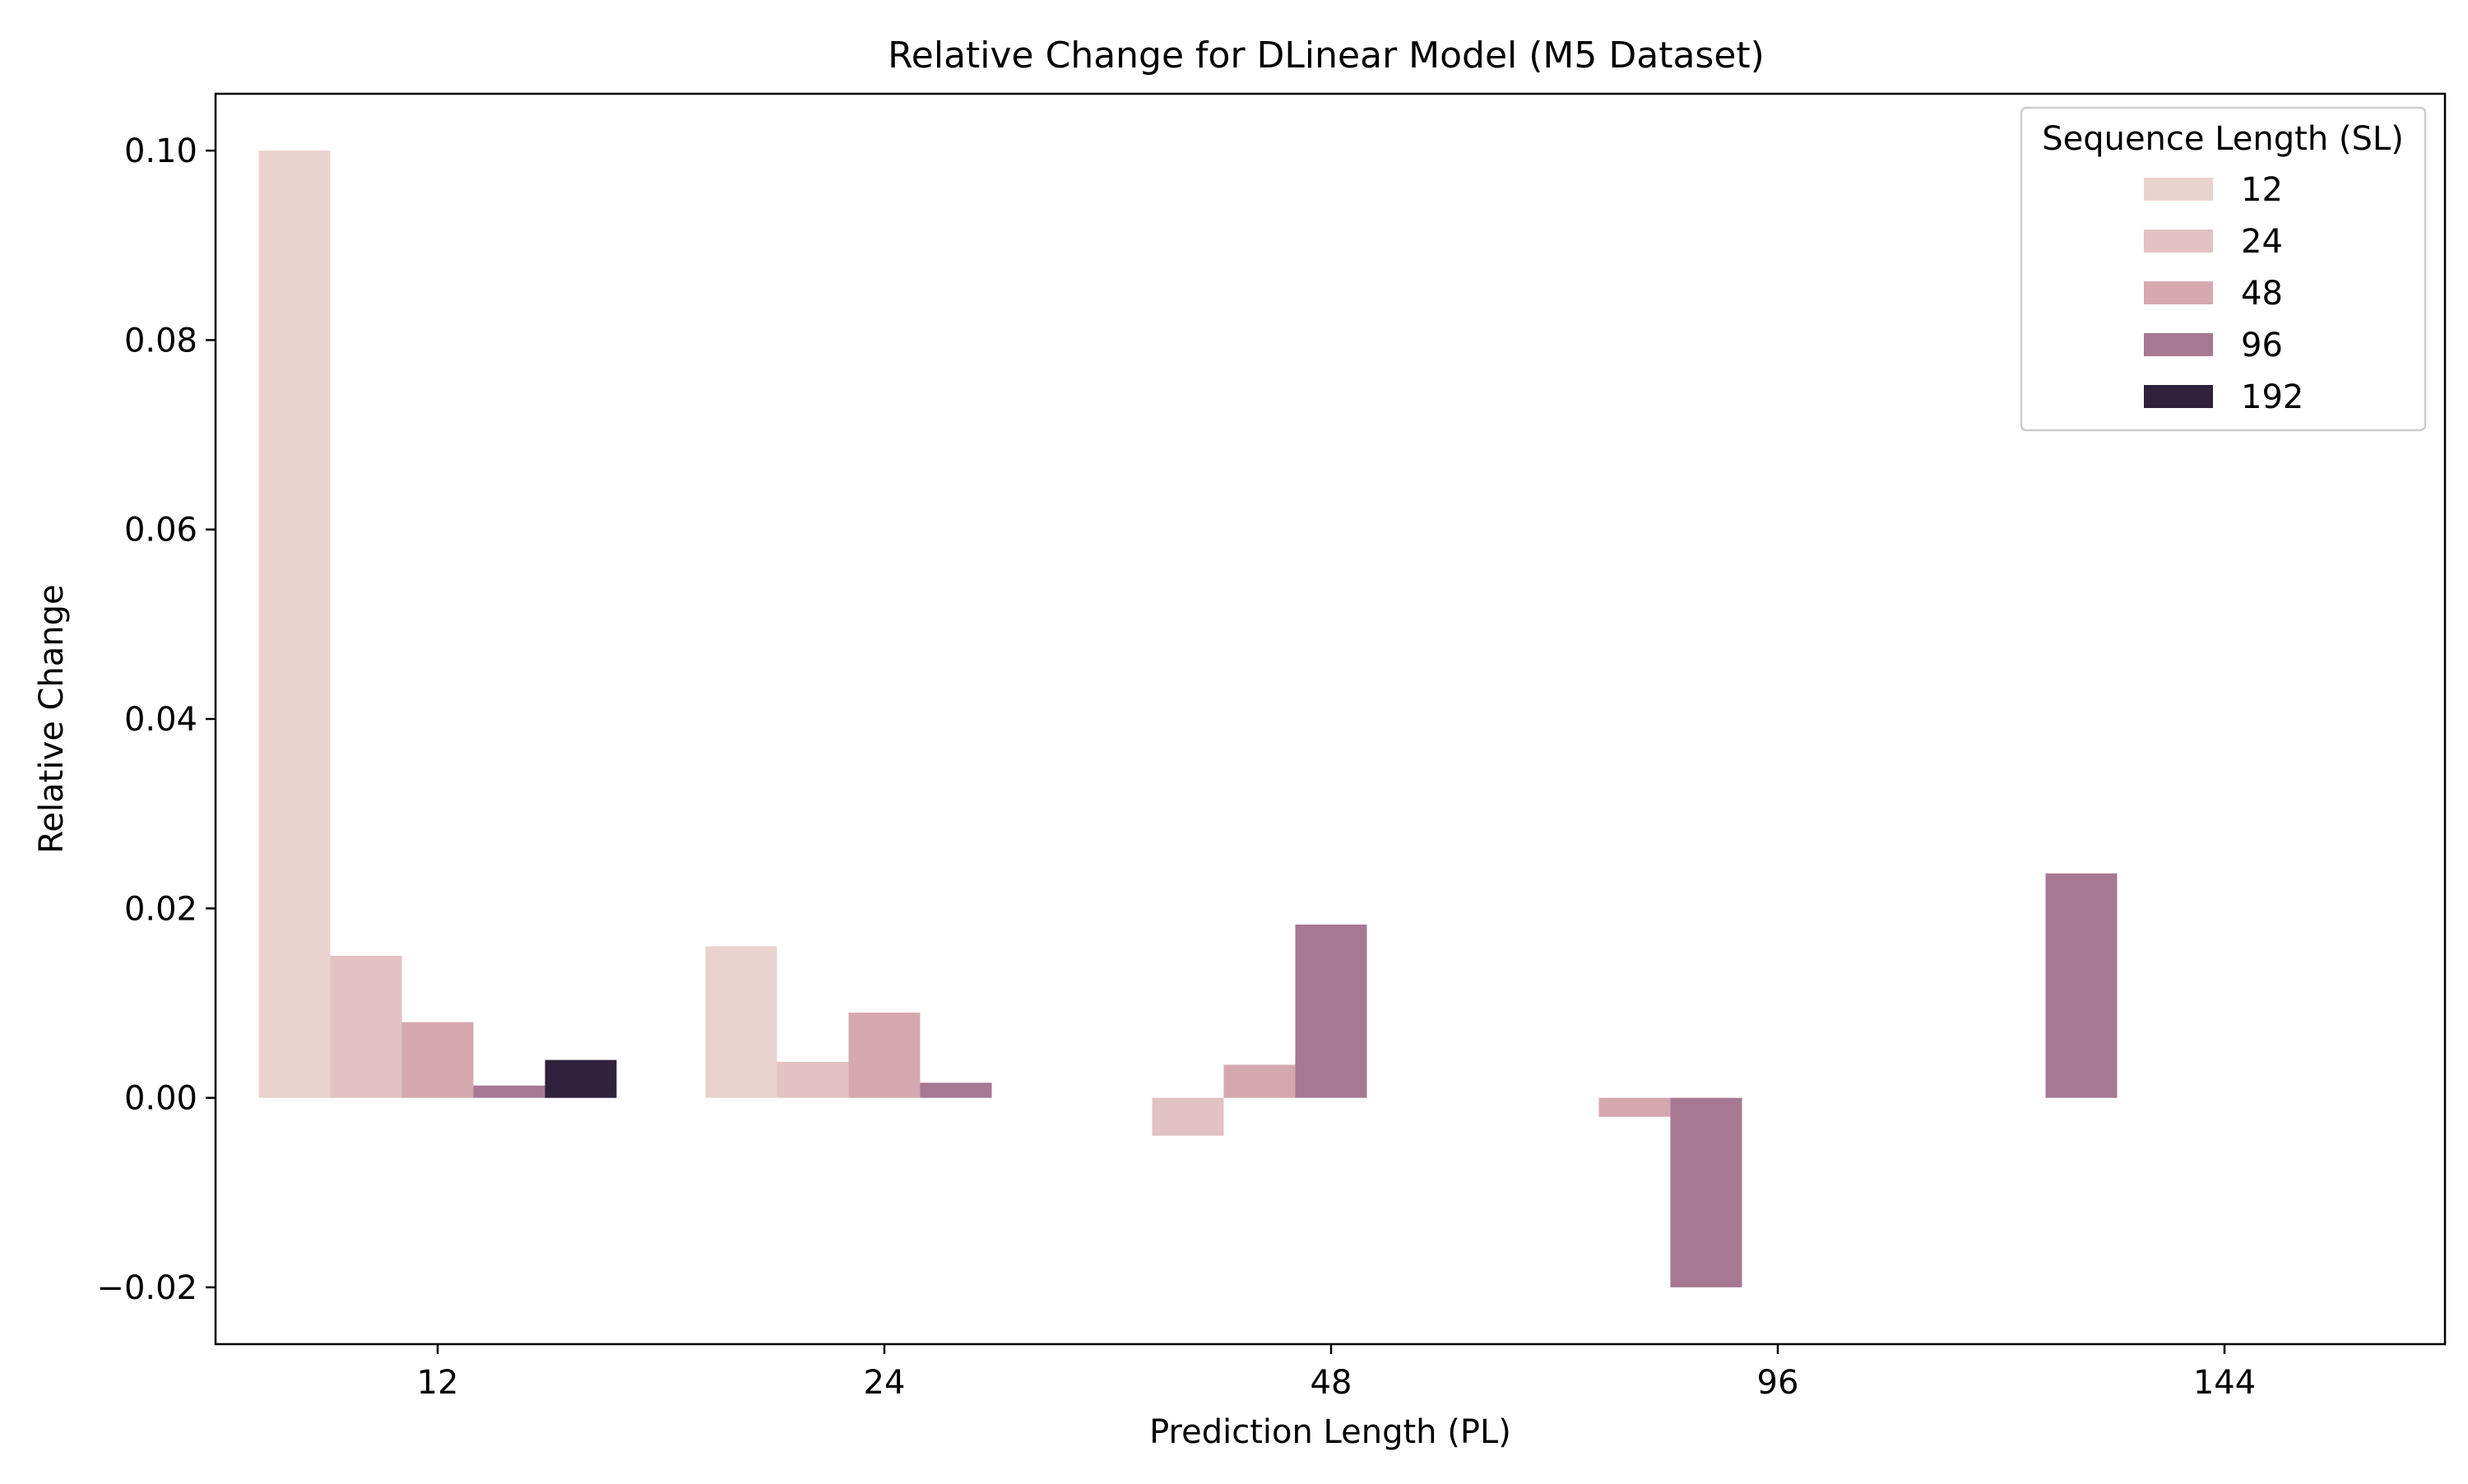  I want to click on legend-swatch-sl12, so click(2178, 189).